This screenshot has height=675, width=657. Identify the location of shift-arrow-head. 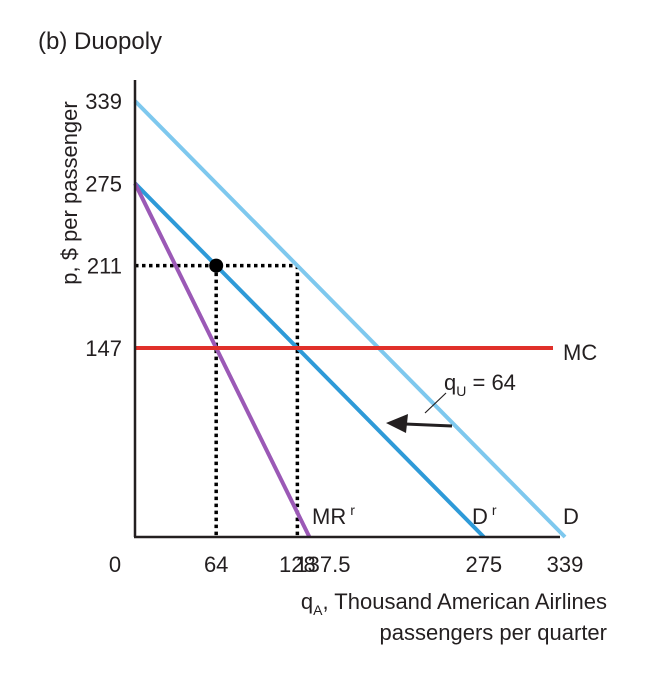
(397, 423).